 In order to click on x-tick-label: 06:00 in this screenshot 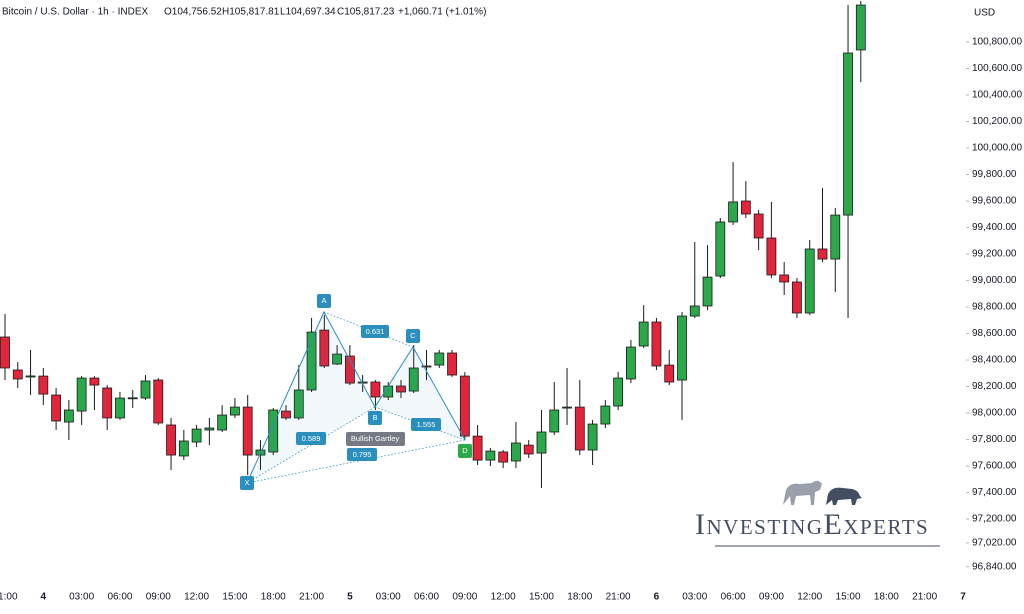, I will do `click(119, 597)`.